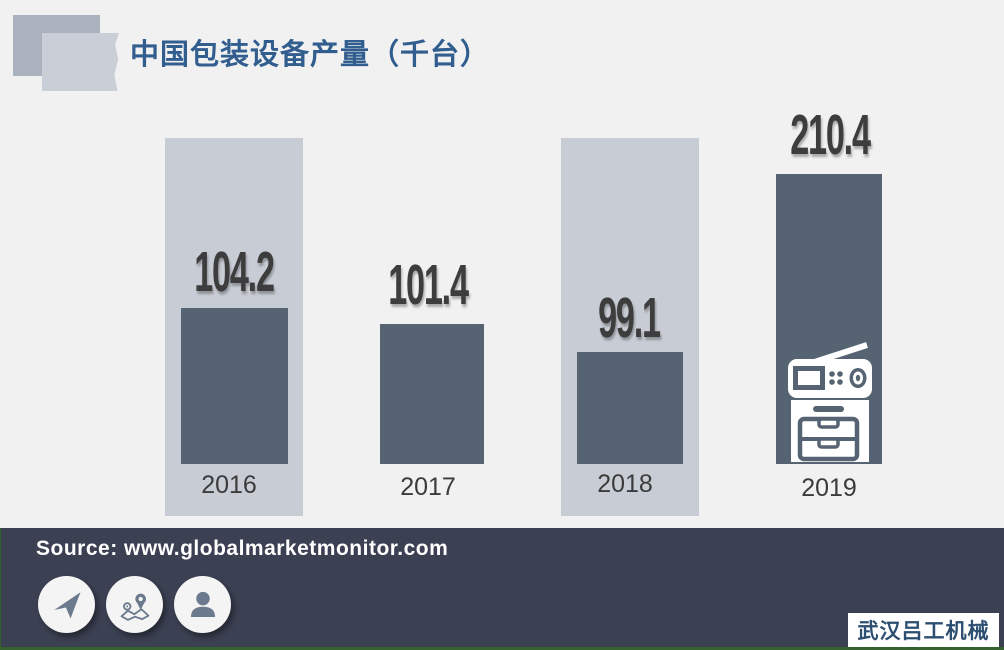 This screenshot has width=1004, height=650. I want to click on axis-label-2018: 2018, so click(625, 484).